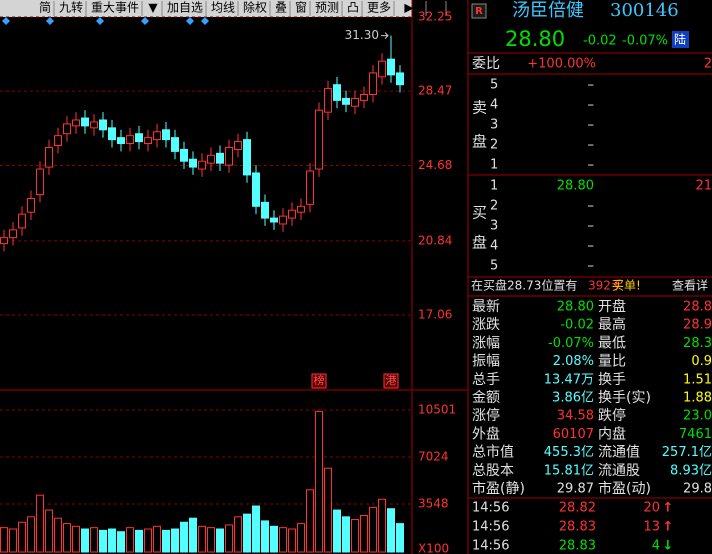 The width and height of the screenshot is (712, 554). What do you see at coordinates (697, 379) in the screenshot?
I see `panel-text: 1.51` at bounding box center [697, 379].